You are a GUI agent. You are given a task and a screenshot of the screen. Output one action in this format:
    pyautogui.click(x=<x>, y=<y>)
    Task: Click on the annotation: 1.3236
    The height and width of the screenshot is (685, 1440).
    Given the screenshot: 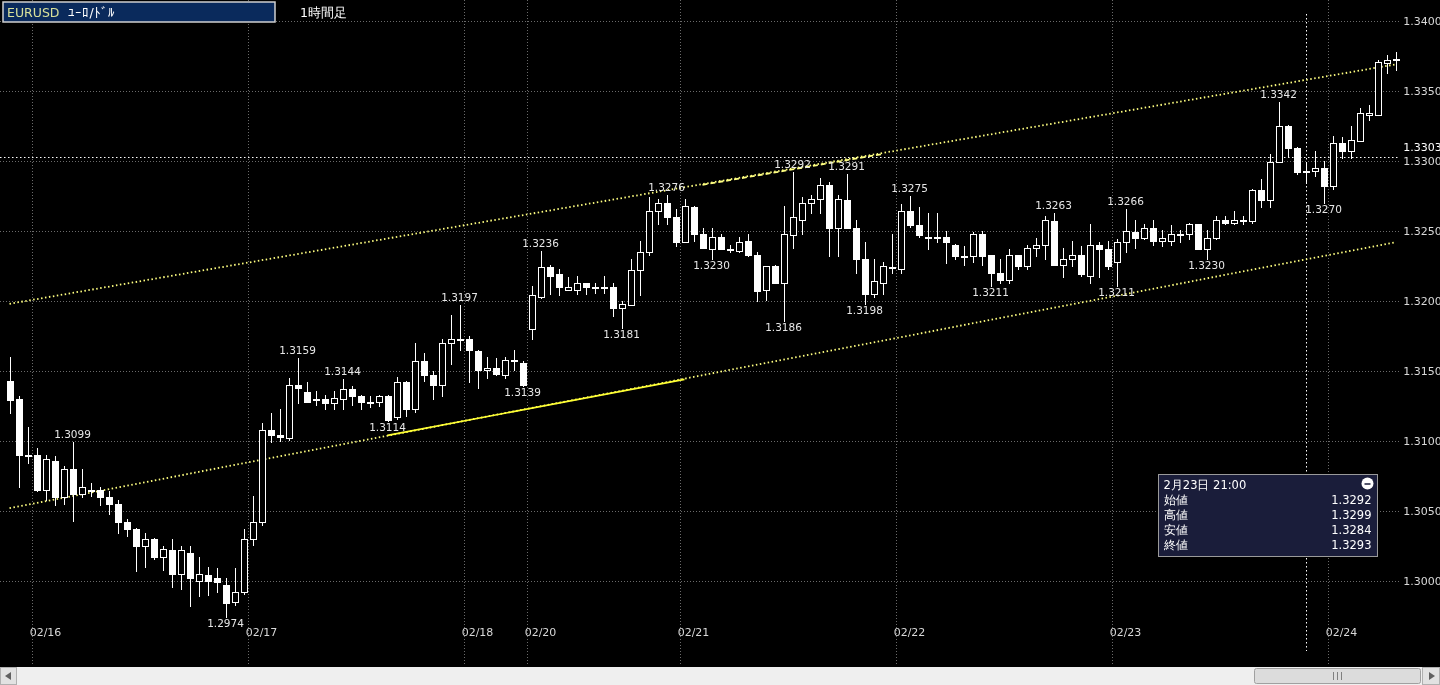 What is the action you would take?
    pyautogui.click(x=541, y=242)
    